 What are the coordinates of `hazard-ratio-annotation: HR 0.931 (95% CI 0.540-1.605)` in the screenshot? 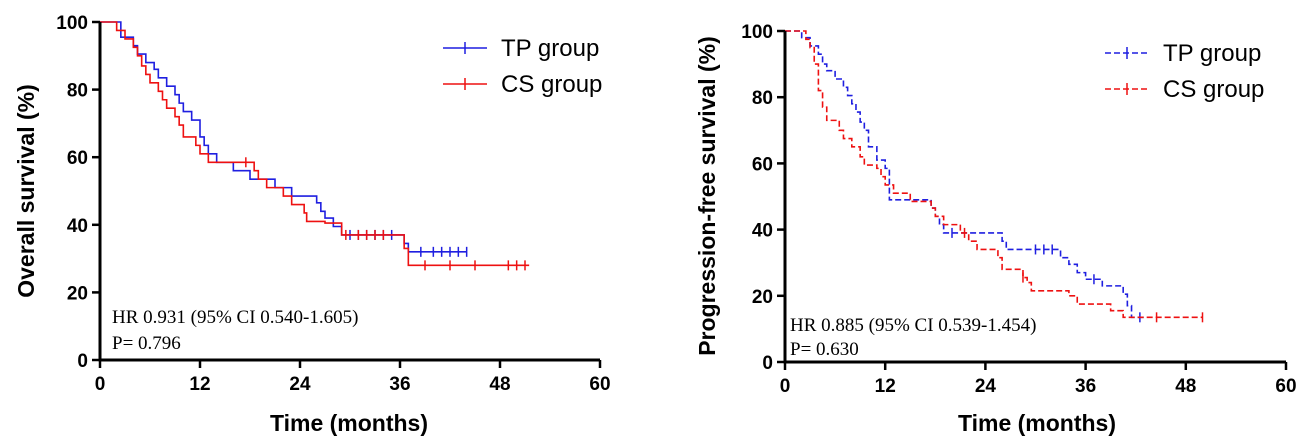 It's located at (235, 317).